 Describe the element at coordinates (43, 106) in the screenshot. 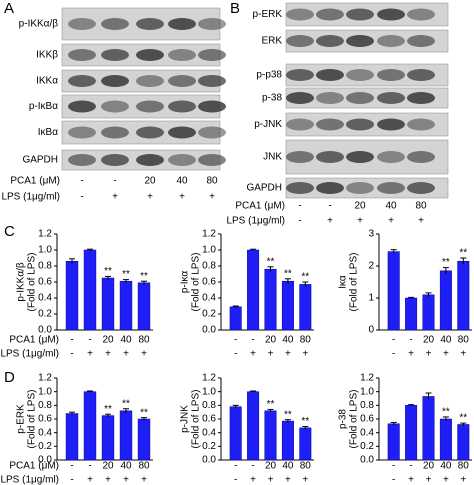

I see `blot-row-label: p-IκBα` at that location.